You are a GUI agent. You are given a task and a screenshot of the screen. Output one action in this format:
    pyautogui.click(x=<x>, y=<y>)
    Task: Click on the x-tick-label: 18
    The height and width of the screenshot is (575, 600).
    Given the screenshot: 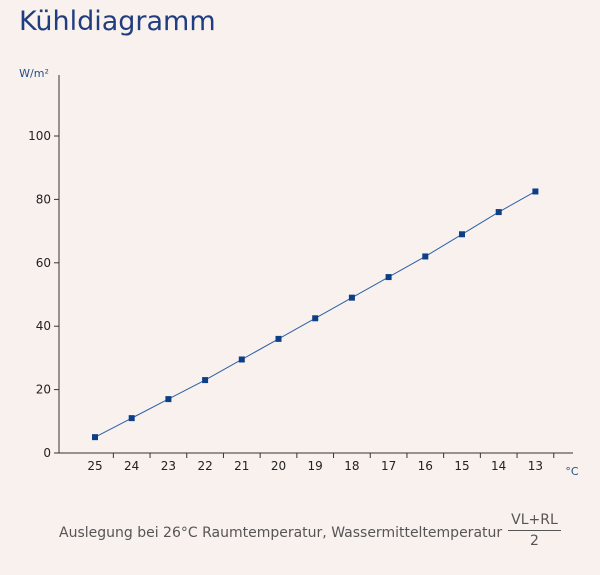 What is the action you would take?
    pyautogui.click(x=351, y=466)
    